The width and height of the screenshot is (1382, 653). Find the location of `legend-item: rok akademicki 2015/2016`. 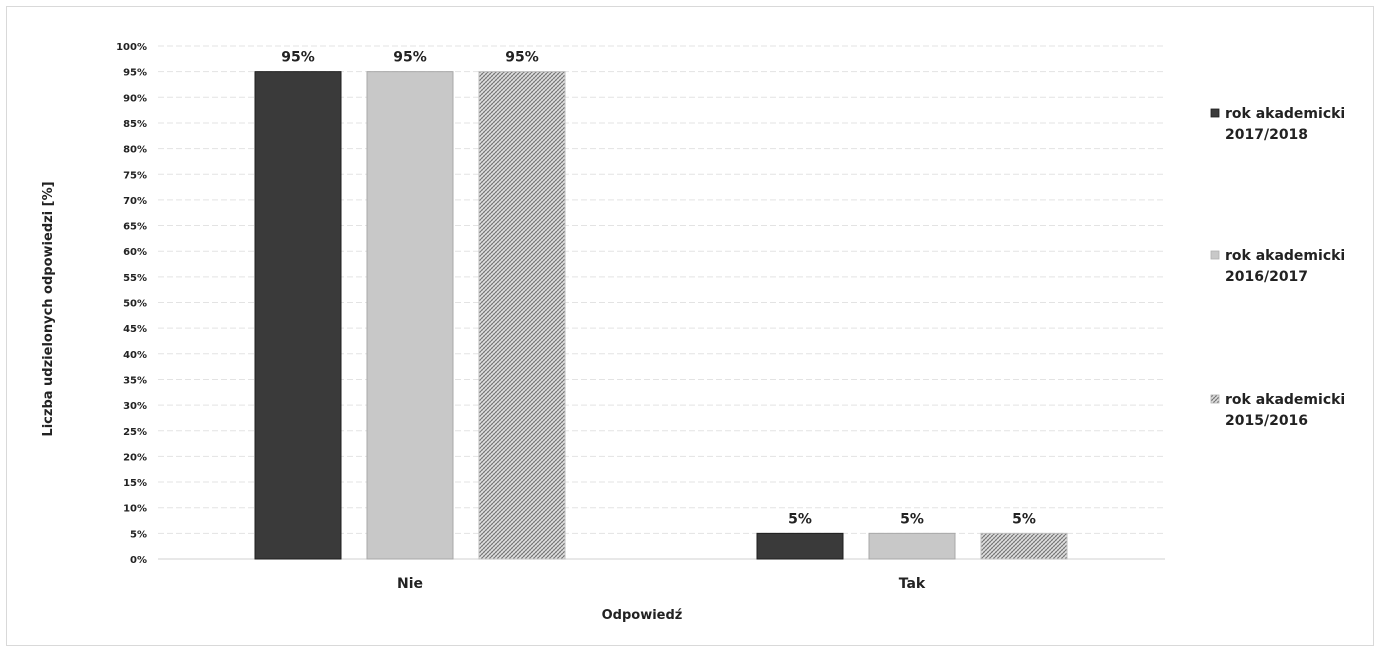

legend-item: rok akademicki 2015/2016 is located at coordinates (1277, 410).